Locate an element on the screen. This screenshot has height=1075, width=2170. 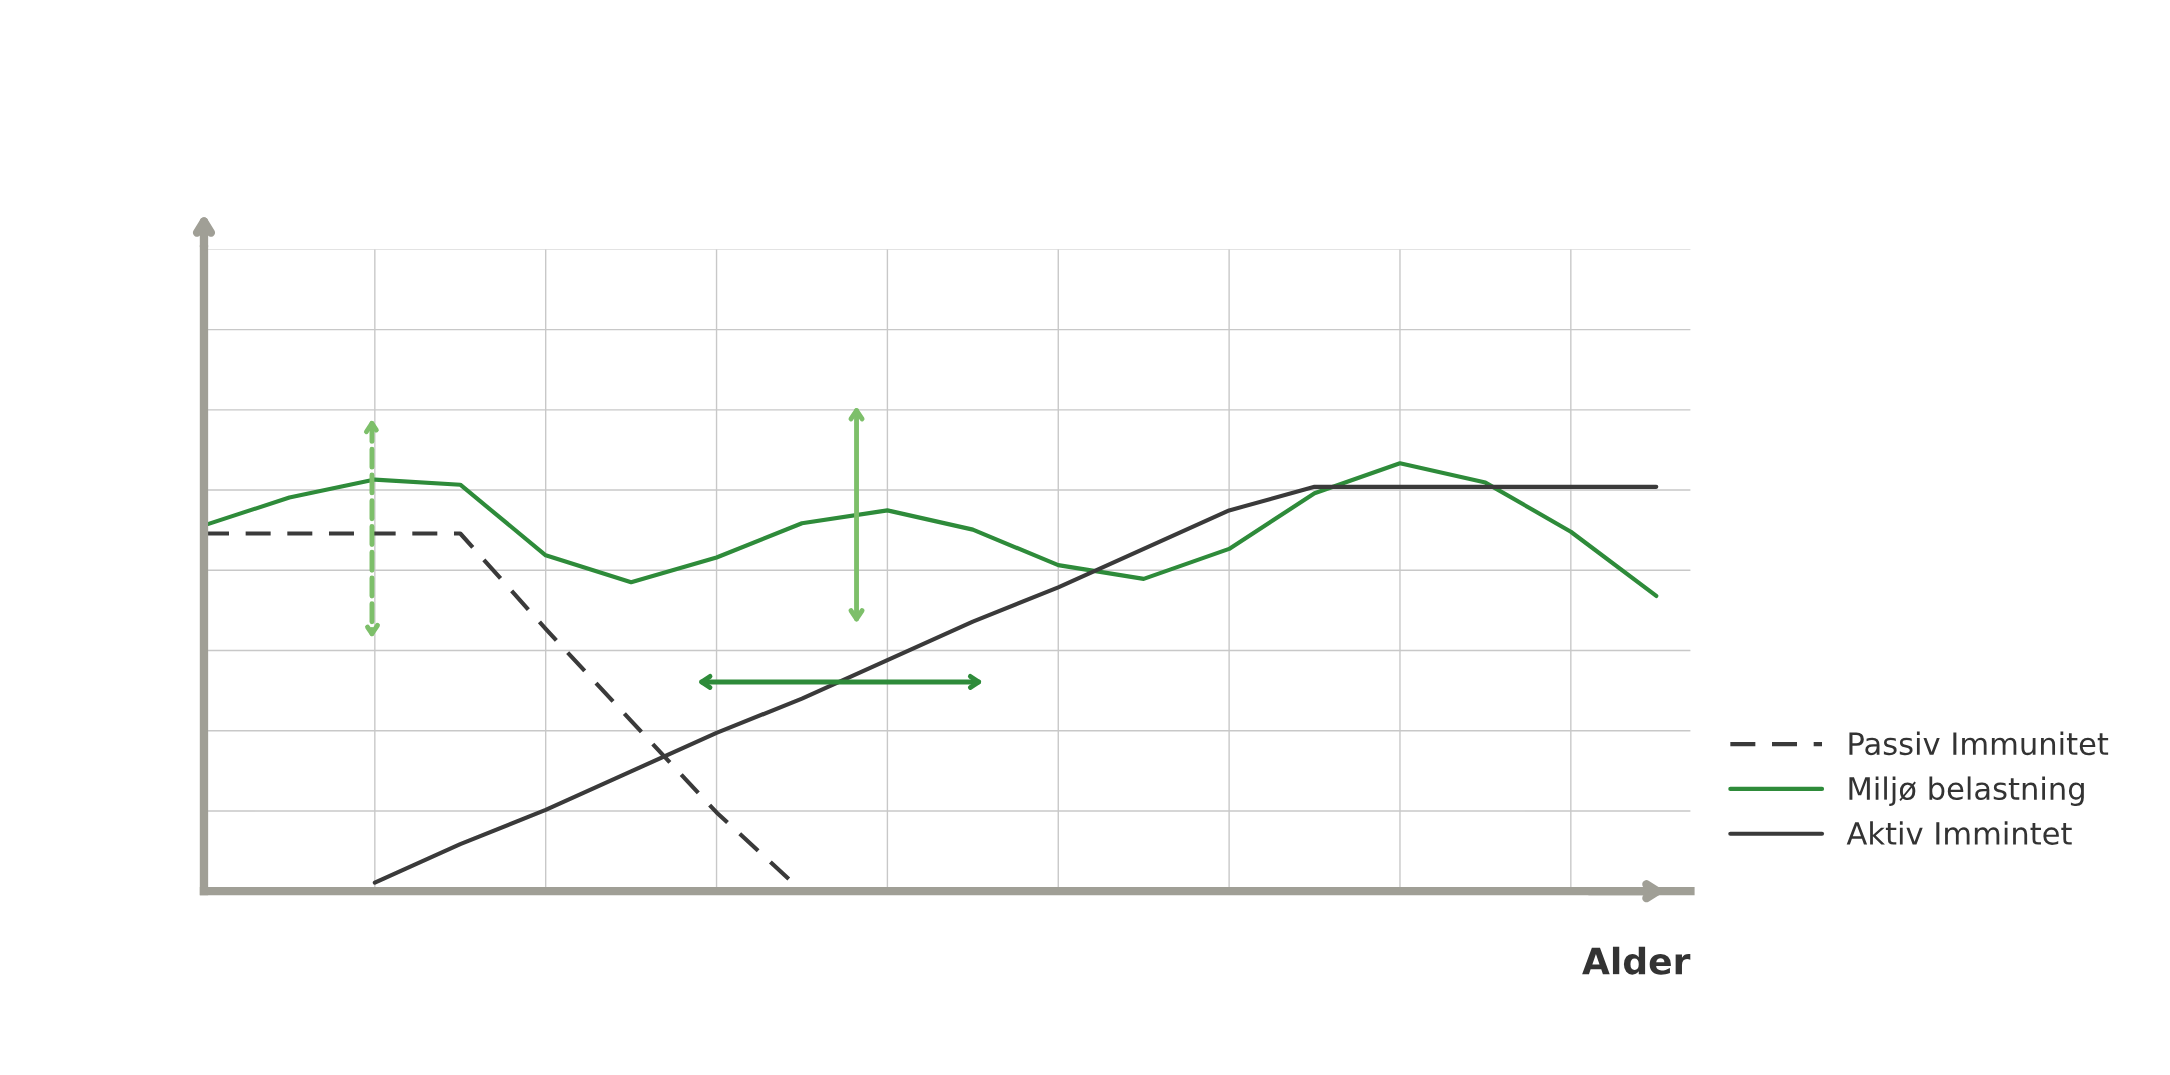
legend-label: Aktiv Immintet is located at coordinates (1959, 833).